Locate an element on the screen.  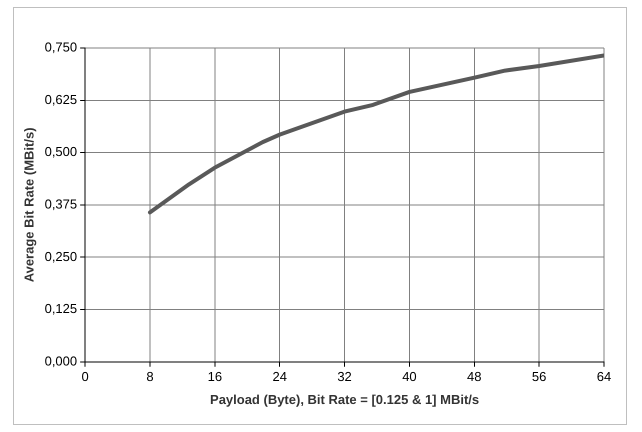
x-tick-label: 24 is located at coordinates (279, 376).